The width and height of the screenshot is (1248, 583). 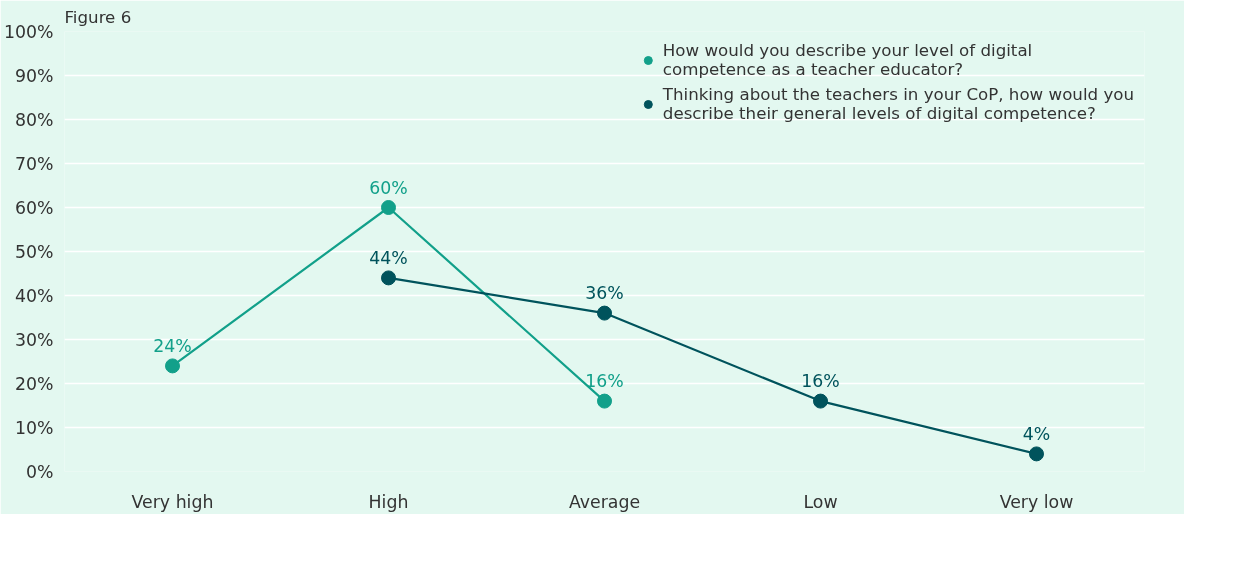 I want to click on y-tick-label: 80%, so click(x=34, y=119).